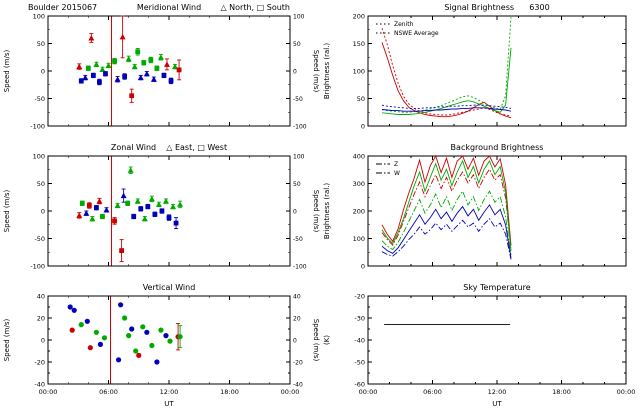 Image resolution: width=640 pixels, height=420 pixels. What do you see at coordinates (169, 404) in the screenshot?
I see `x-axis-label: UT` at bounding box center [169, 404].